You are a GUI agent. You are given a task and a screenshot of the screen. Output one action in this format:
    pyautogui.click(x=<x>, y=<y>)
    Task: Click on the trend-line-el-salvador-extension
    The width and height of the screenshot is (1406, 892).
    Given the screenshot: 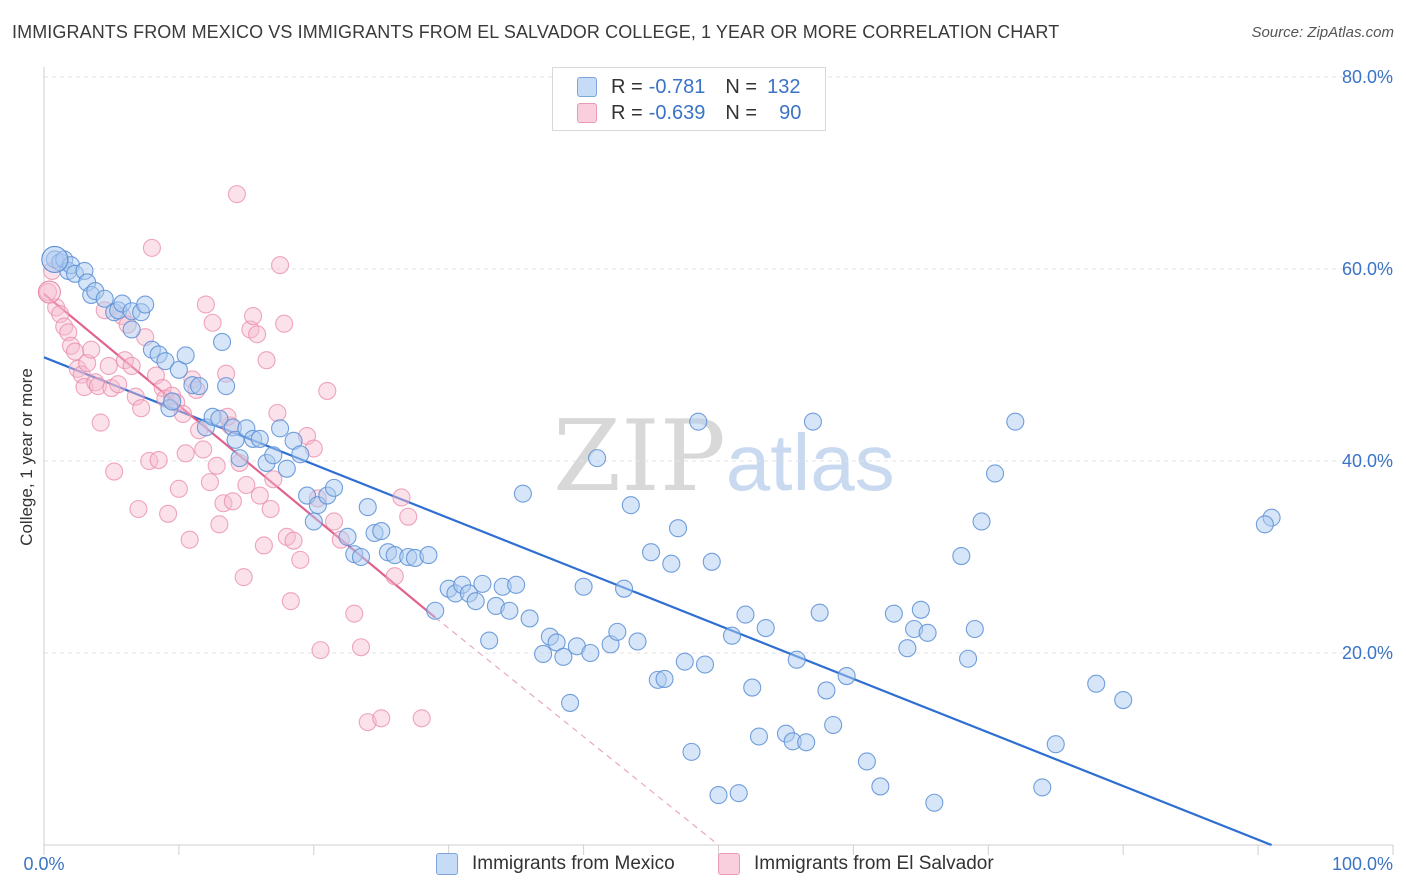 What is the action you would take?
    pyautogui.click(x=576, y=731)
    